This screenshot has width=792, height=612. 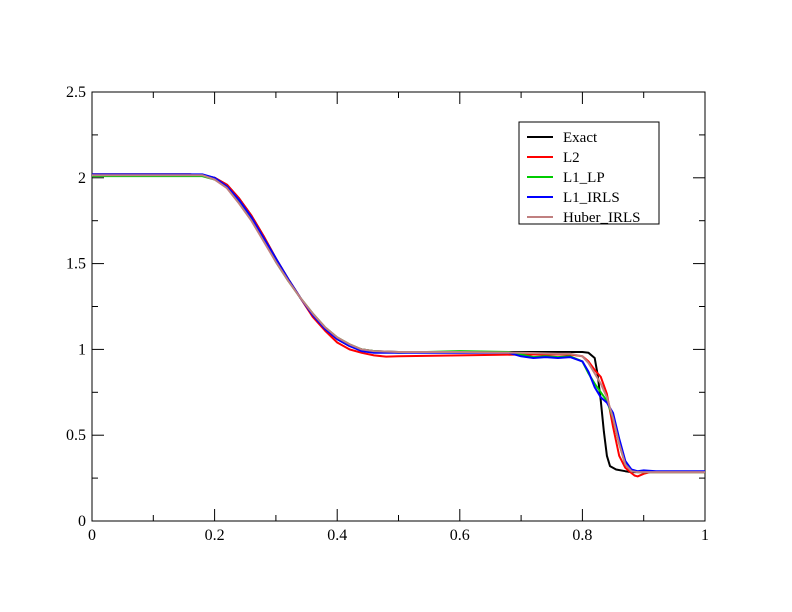 What do you see at coordinates (76, 435) in the screenshot?
I see `y-tick-label: 0.5` at bounding box center [76, 435].